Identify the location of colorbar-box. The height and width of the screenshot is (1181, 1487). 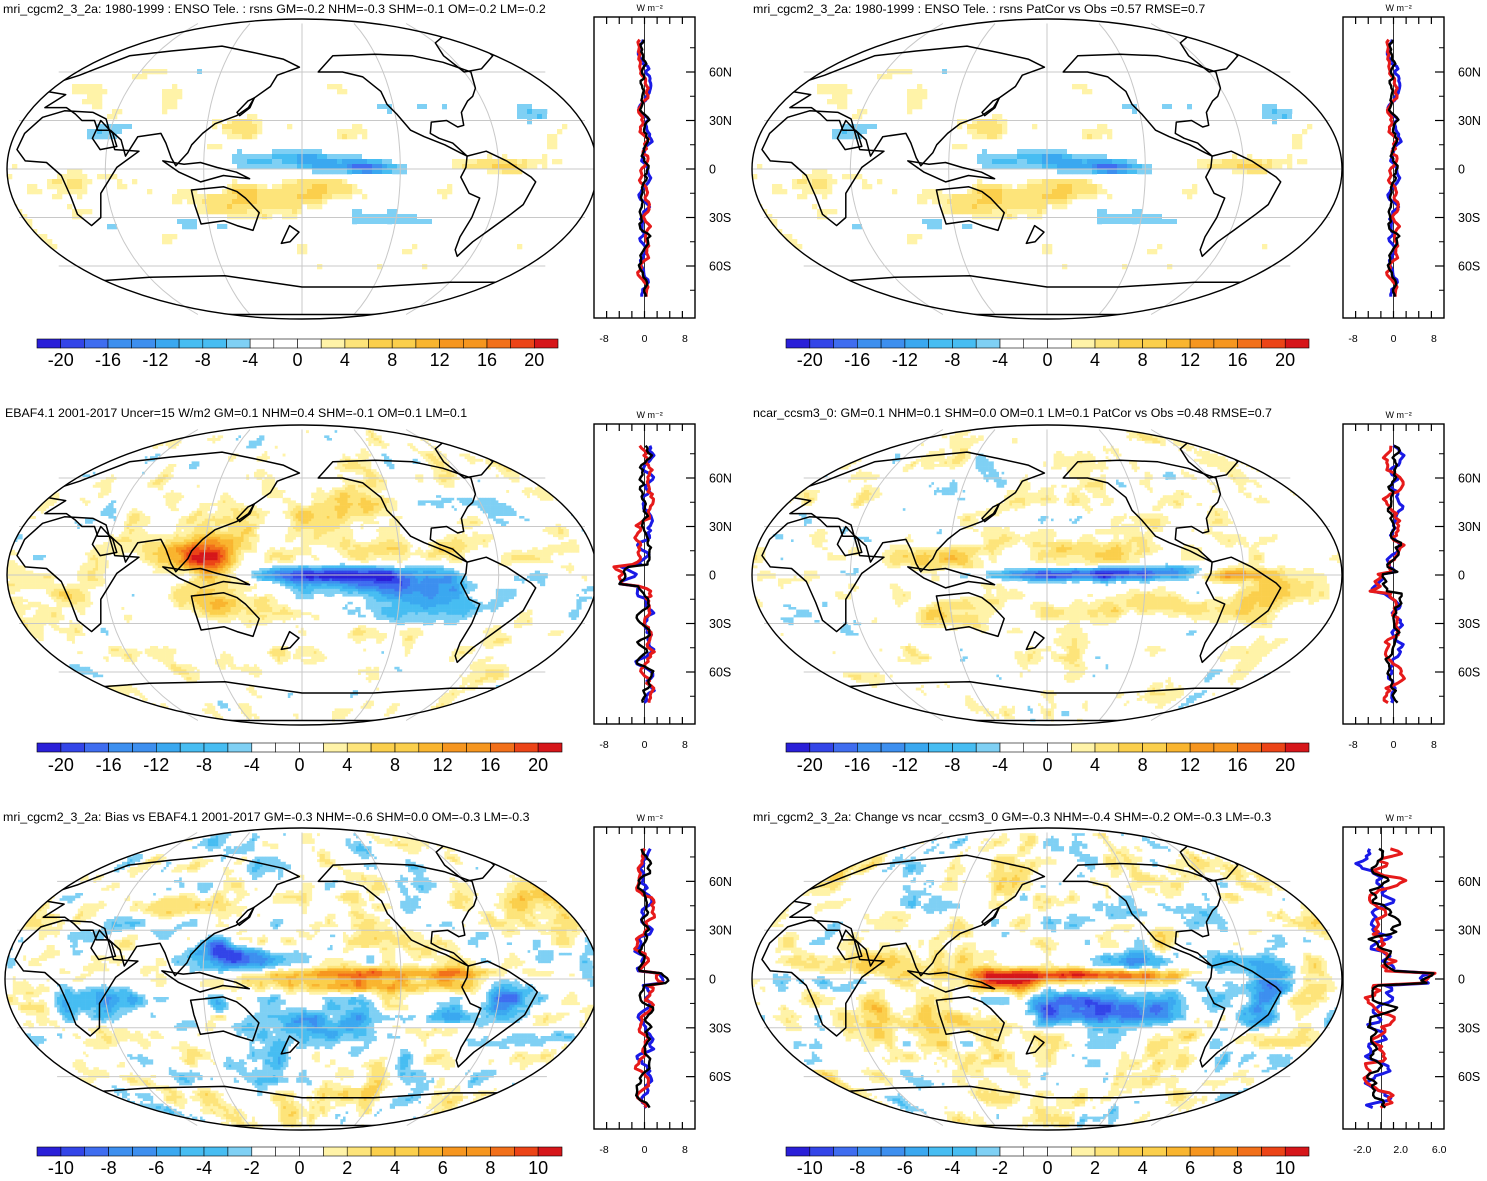
(1249, 343).